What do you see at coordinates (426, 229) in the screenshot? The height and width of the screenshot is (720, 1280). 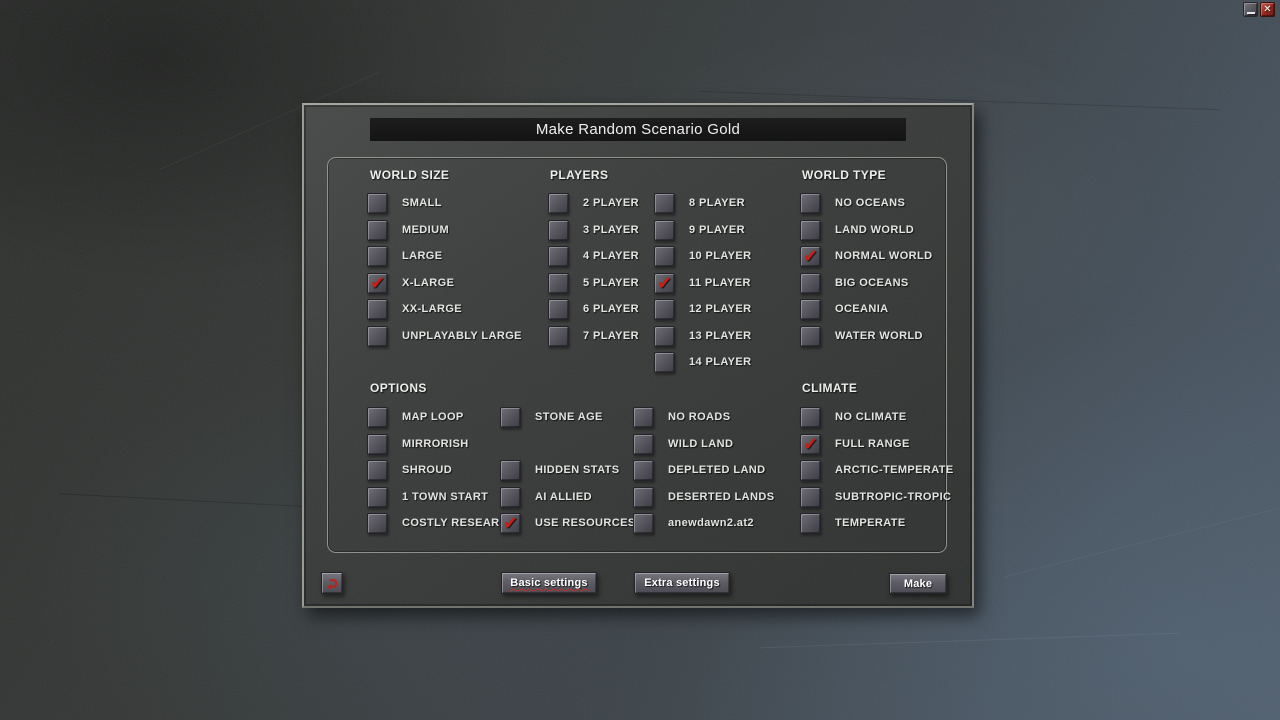 I see `checkbox-label: MEDIUM` at bounding box center [426, 229].